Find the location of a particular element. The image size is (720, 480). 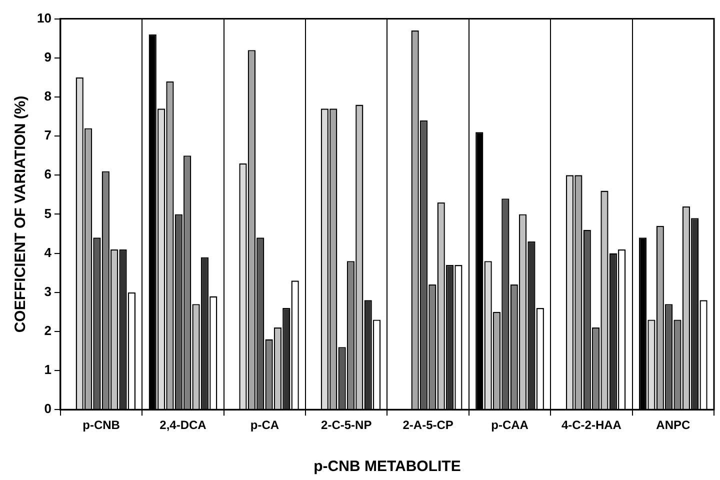

y-tick-label: 6 is located at coordinates (48, 174).